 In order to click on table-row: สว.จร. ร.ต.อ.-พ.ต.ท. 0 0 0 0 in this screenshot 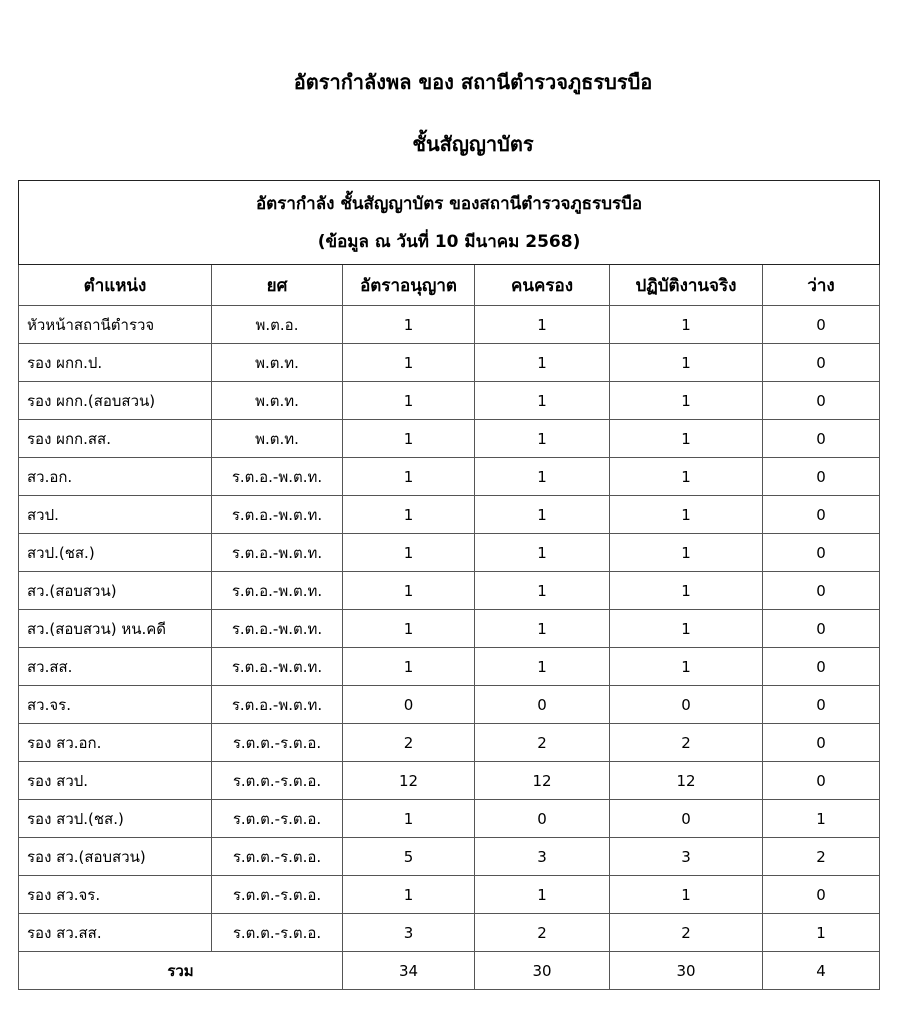, I will do `click(449, 704)`.